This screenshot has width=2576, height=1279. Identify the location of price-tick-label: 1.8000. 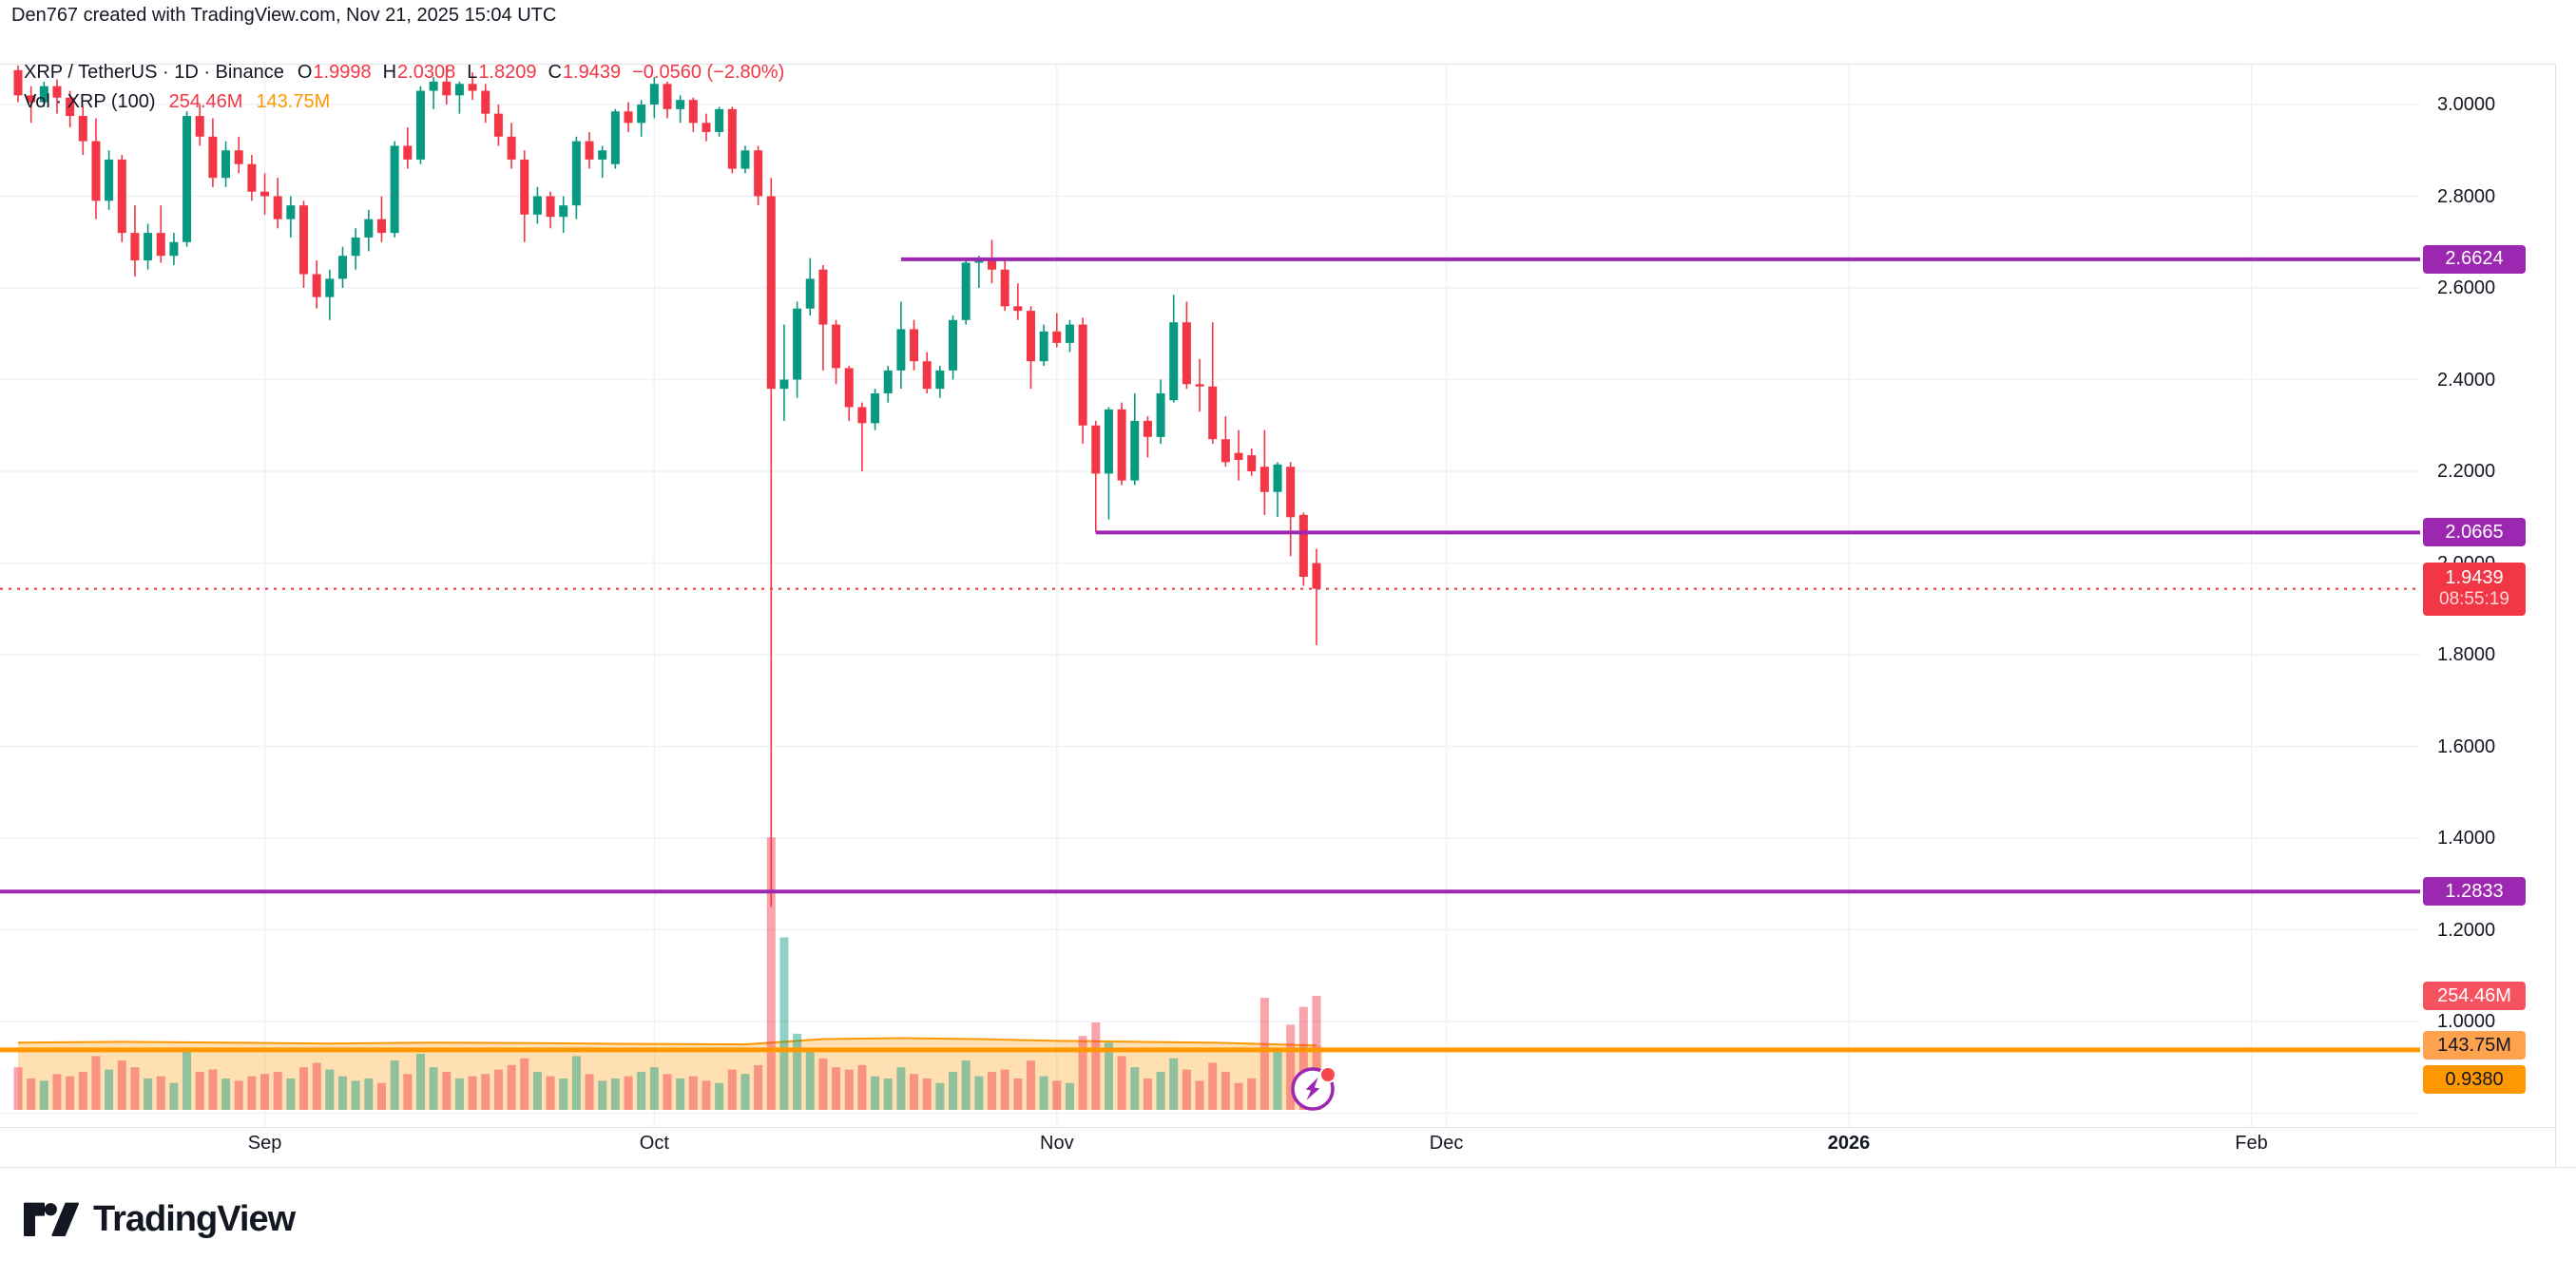
(2466, 654).